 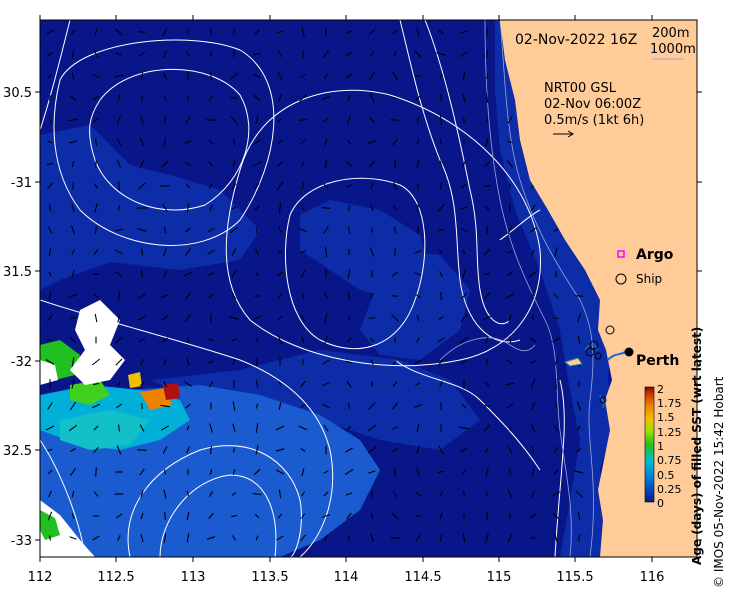 What do you see at coordinates (574, 577) in the screenshot?
I see `x-tick-label: 115.5` at bounding box center [574, 577].